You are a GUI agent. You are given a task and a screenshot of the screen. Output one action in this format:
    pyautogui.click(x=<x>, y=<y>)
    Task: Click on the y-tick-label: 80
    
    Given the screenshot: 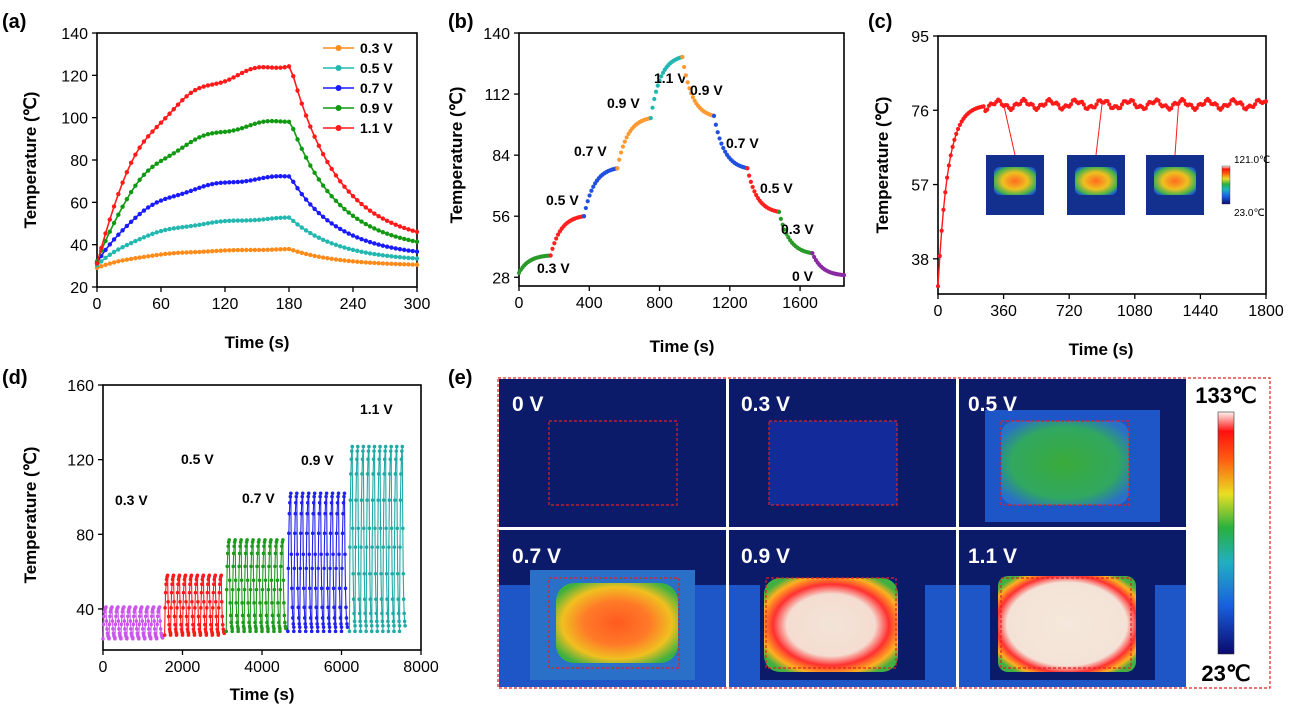 What is the action you would take?
    pyautogui.click(x=85, y=535)
    